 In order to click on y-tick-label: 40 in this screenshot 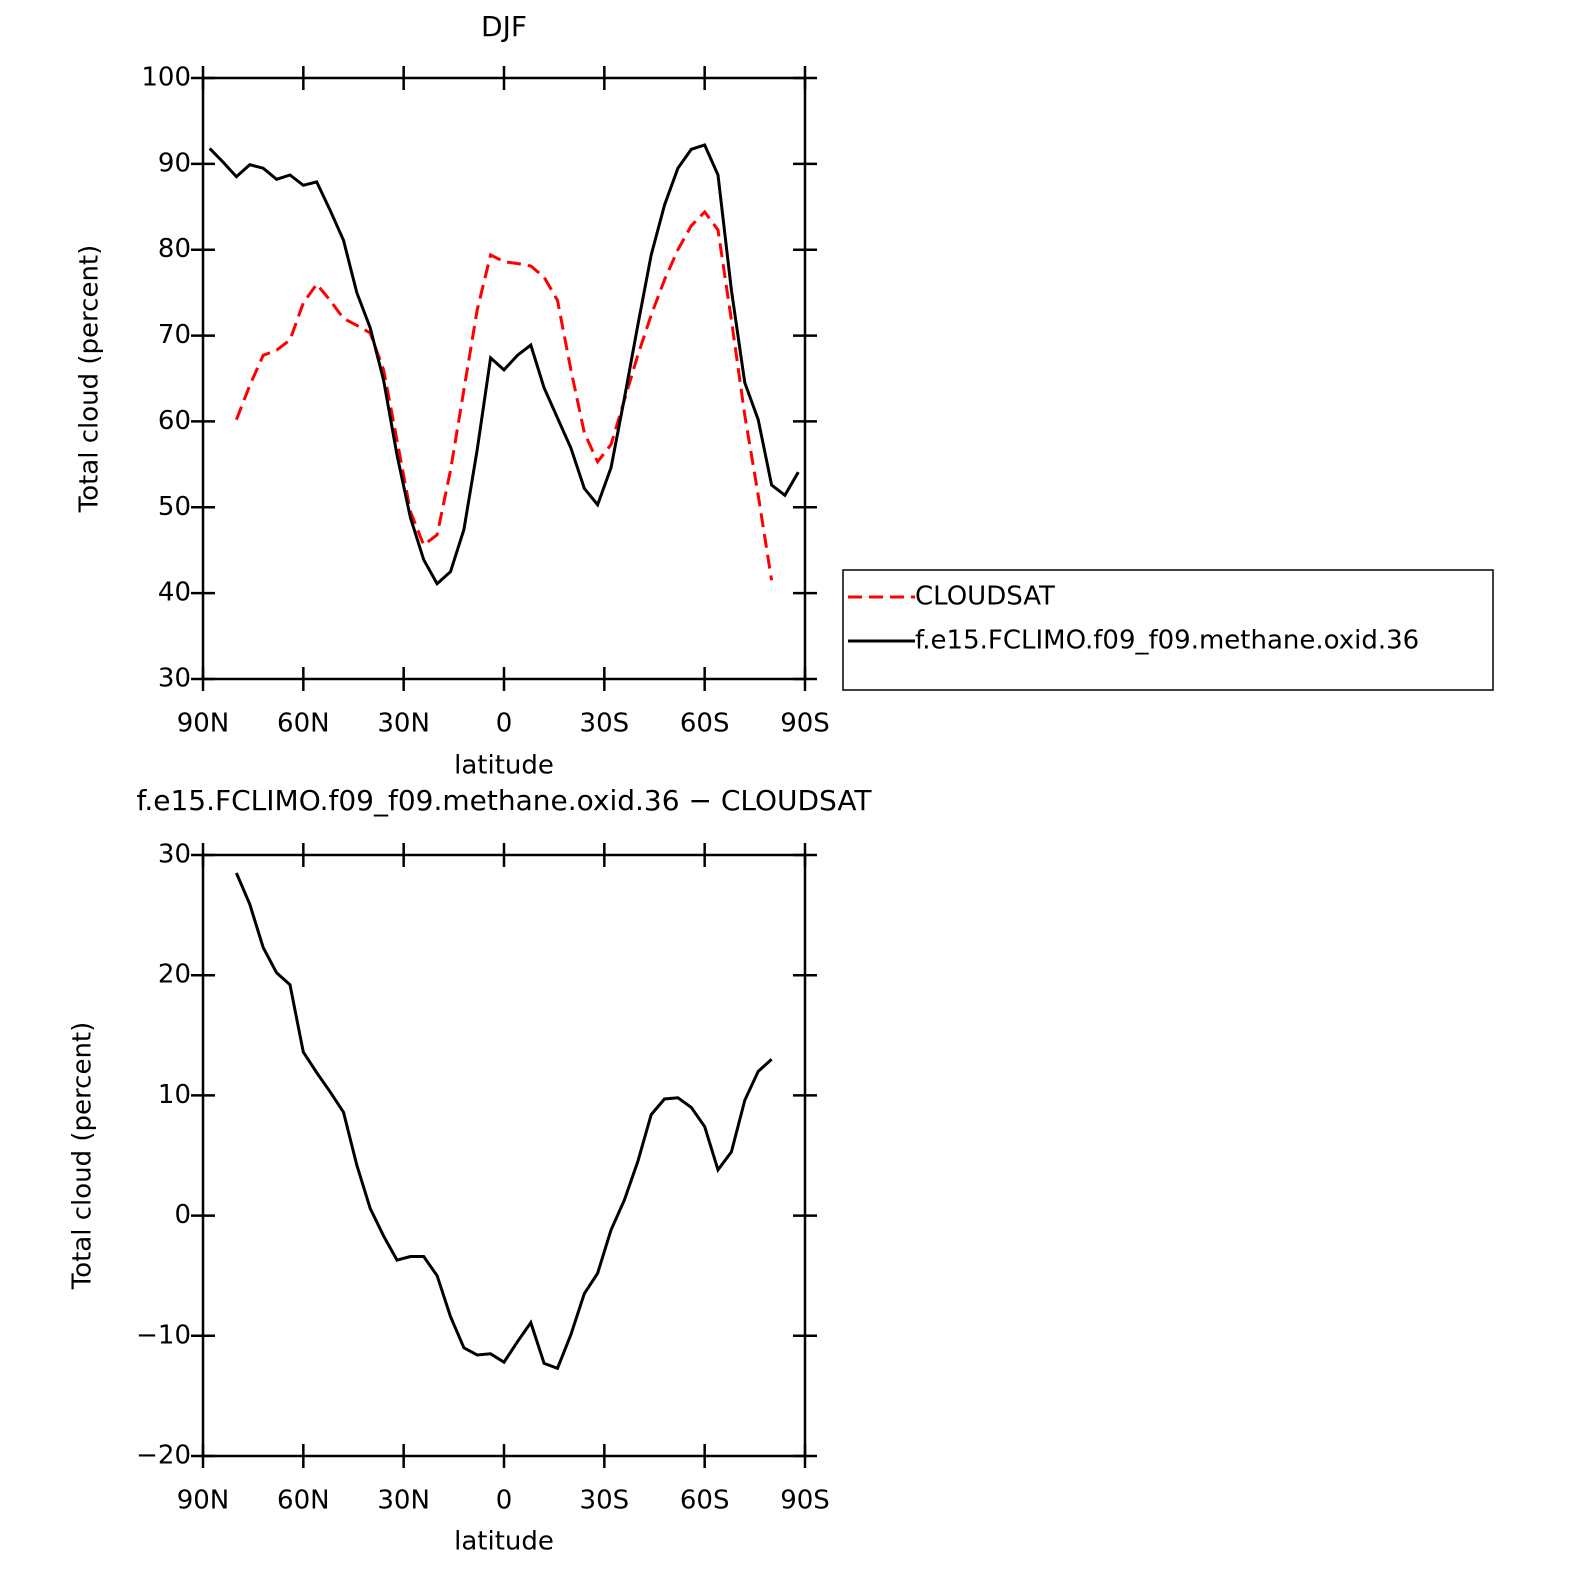, I will do `click(174, 593)`.